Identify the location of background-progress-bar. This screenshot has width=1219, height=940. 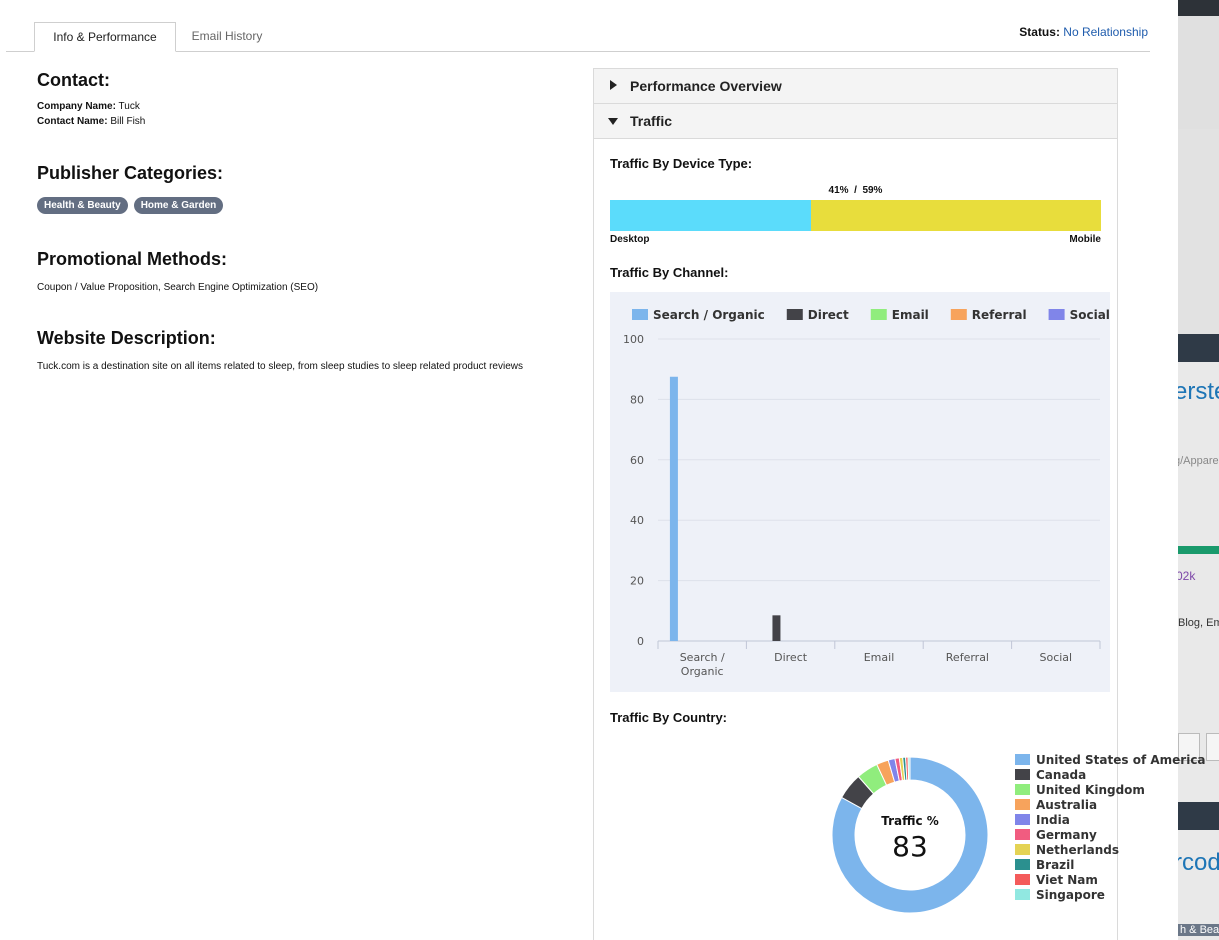
(1198, 550).